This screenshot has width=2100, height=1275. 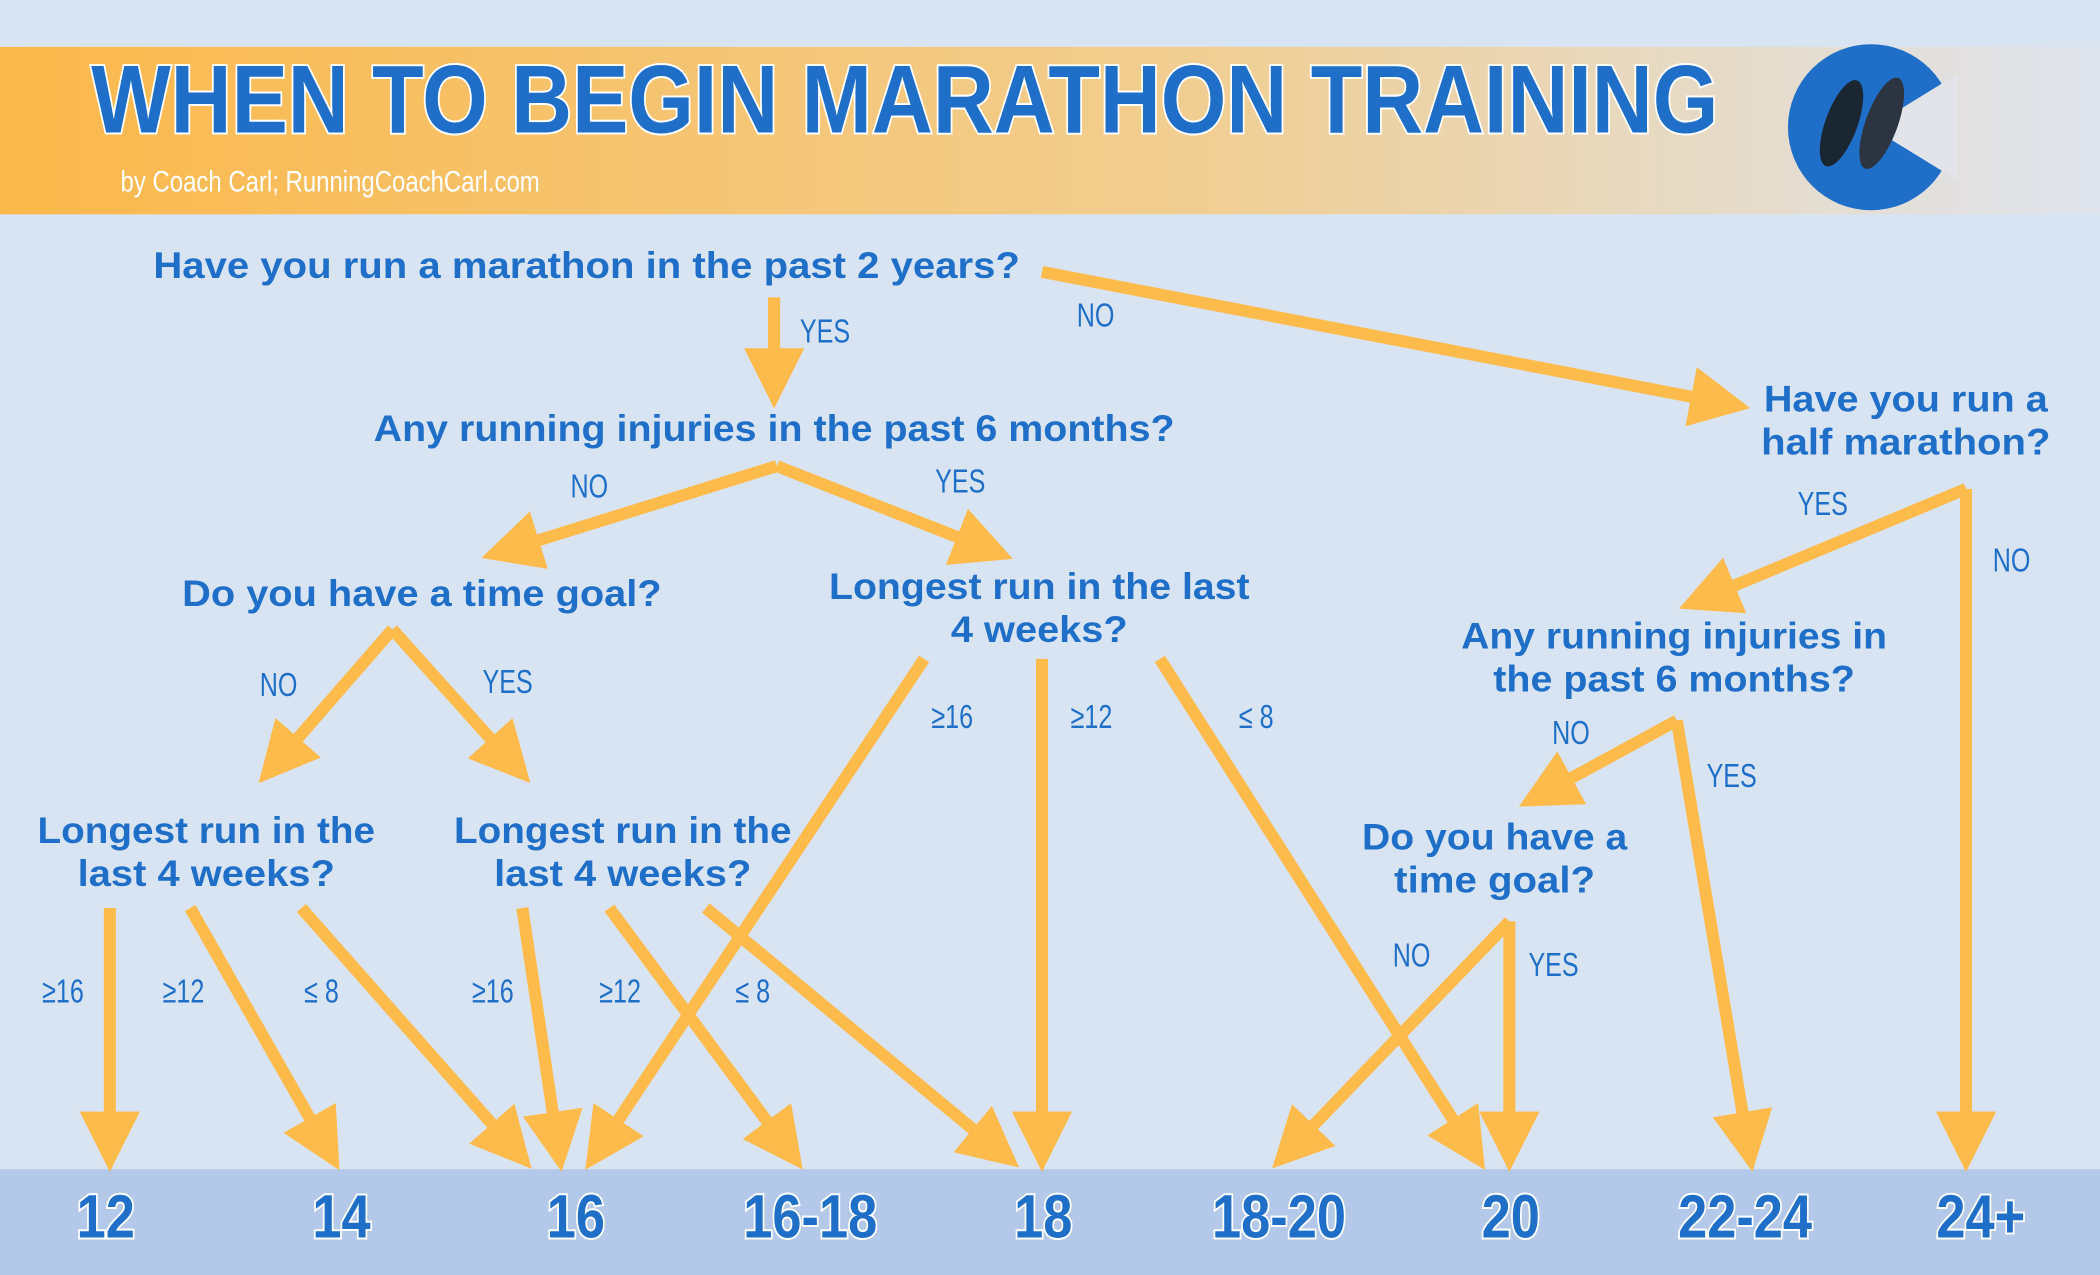 I want to click on logo-cut, so click(x=1914, y=127).